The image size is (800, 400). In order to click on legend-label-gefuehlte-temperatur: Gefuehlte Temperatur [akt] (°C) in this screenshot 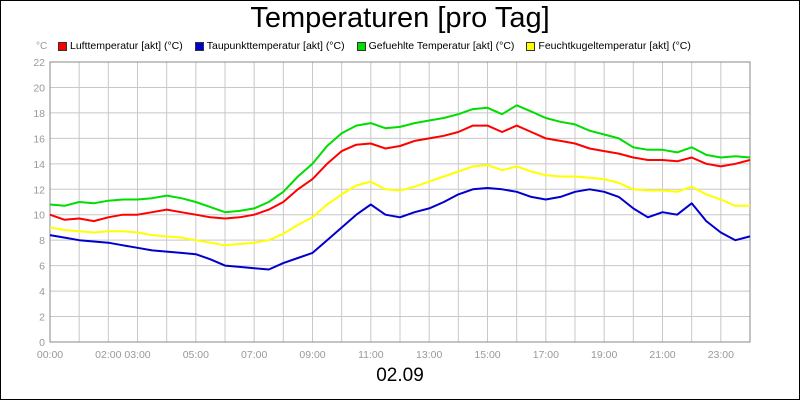, I will do `click(441, 46)`.